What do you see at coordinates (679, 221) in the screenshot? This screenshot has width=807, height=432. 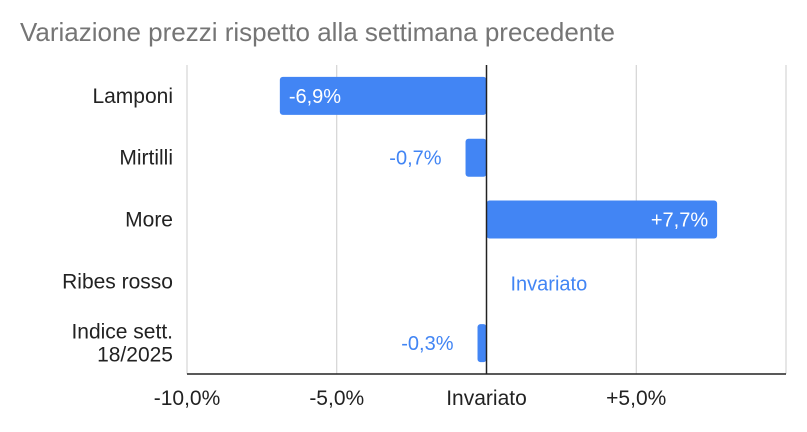 I see `data-label: +7,7%` at bounding box center [679, 221].